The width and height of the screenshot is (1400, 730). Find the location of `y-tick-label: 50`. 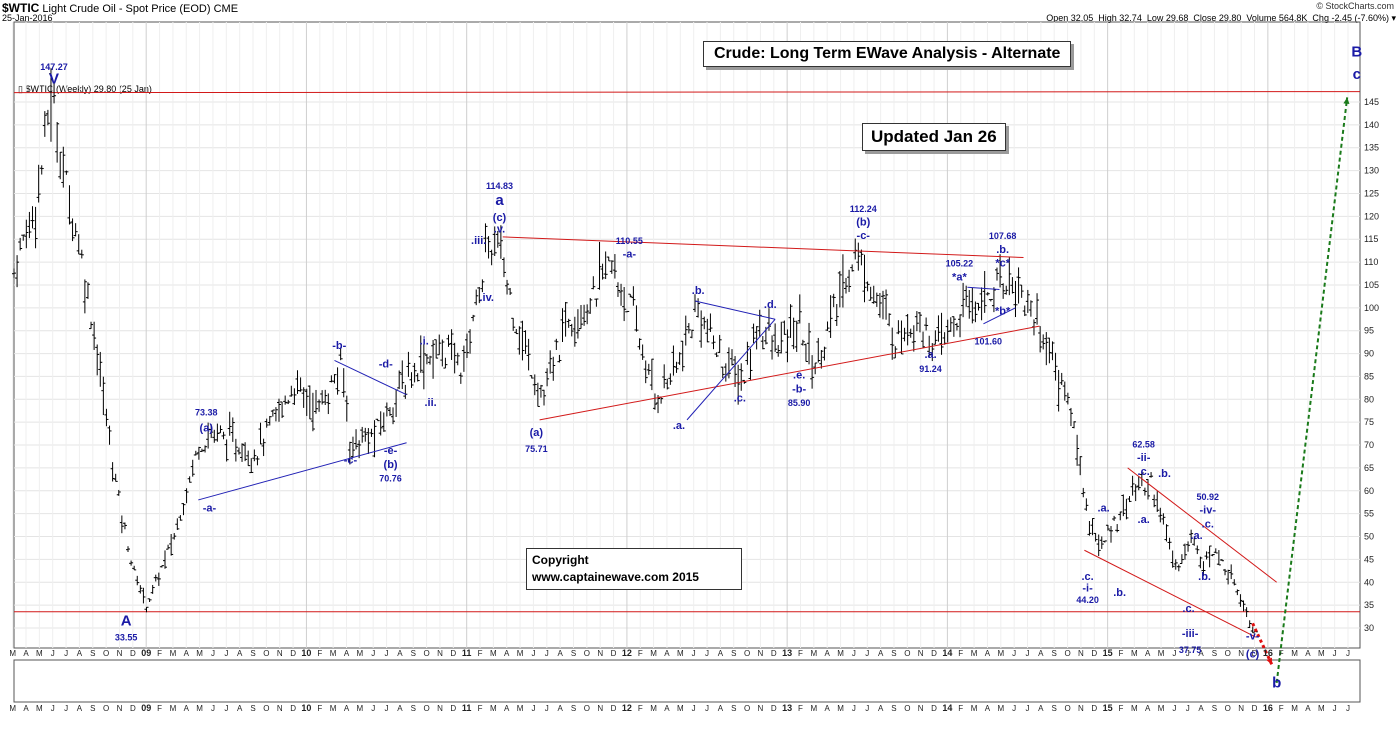

y-tick-label: 50 is located at coordinates (1369, 537).